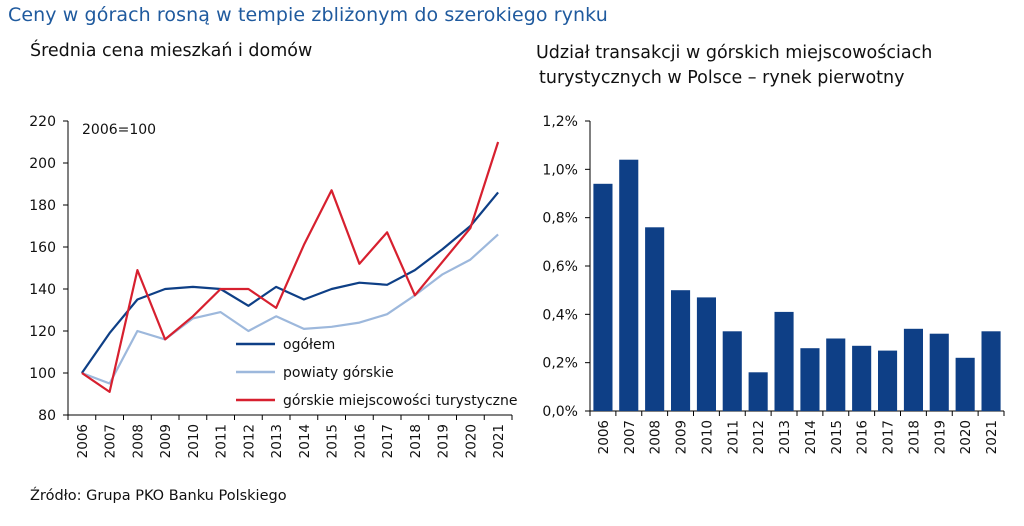  What do you see at coordinates (560, 122) in the screenshot?
I see `y-tick-label: 1,2%` at bounding box center [560, 122].